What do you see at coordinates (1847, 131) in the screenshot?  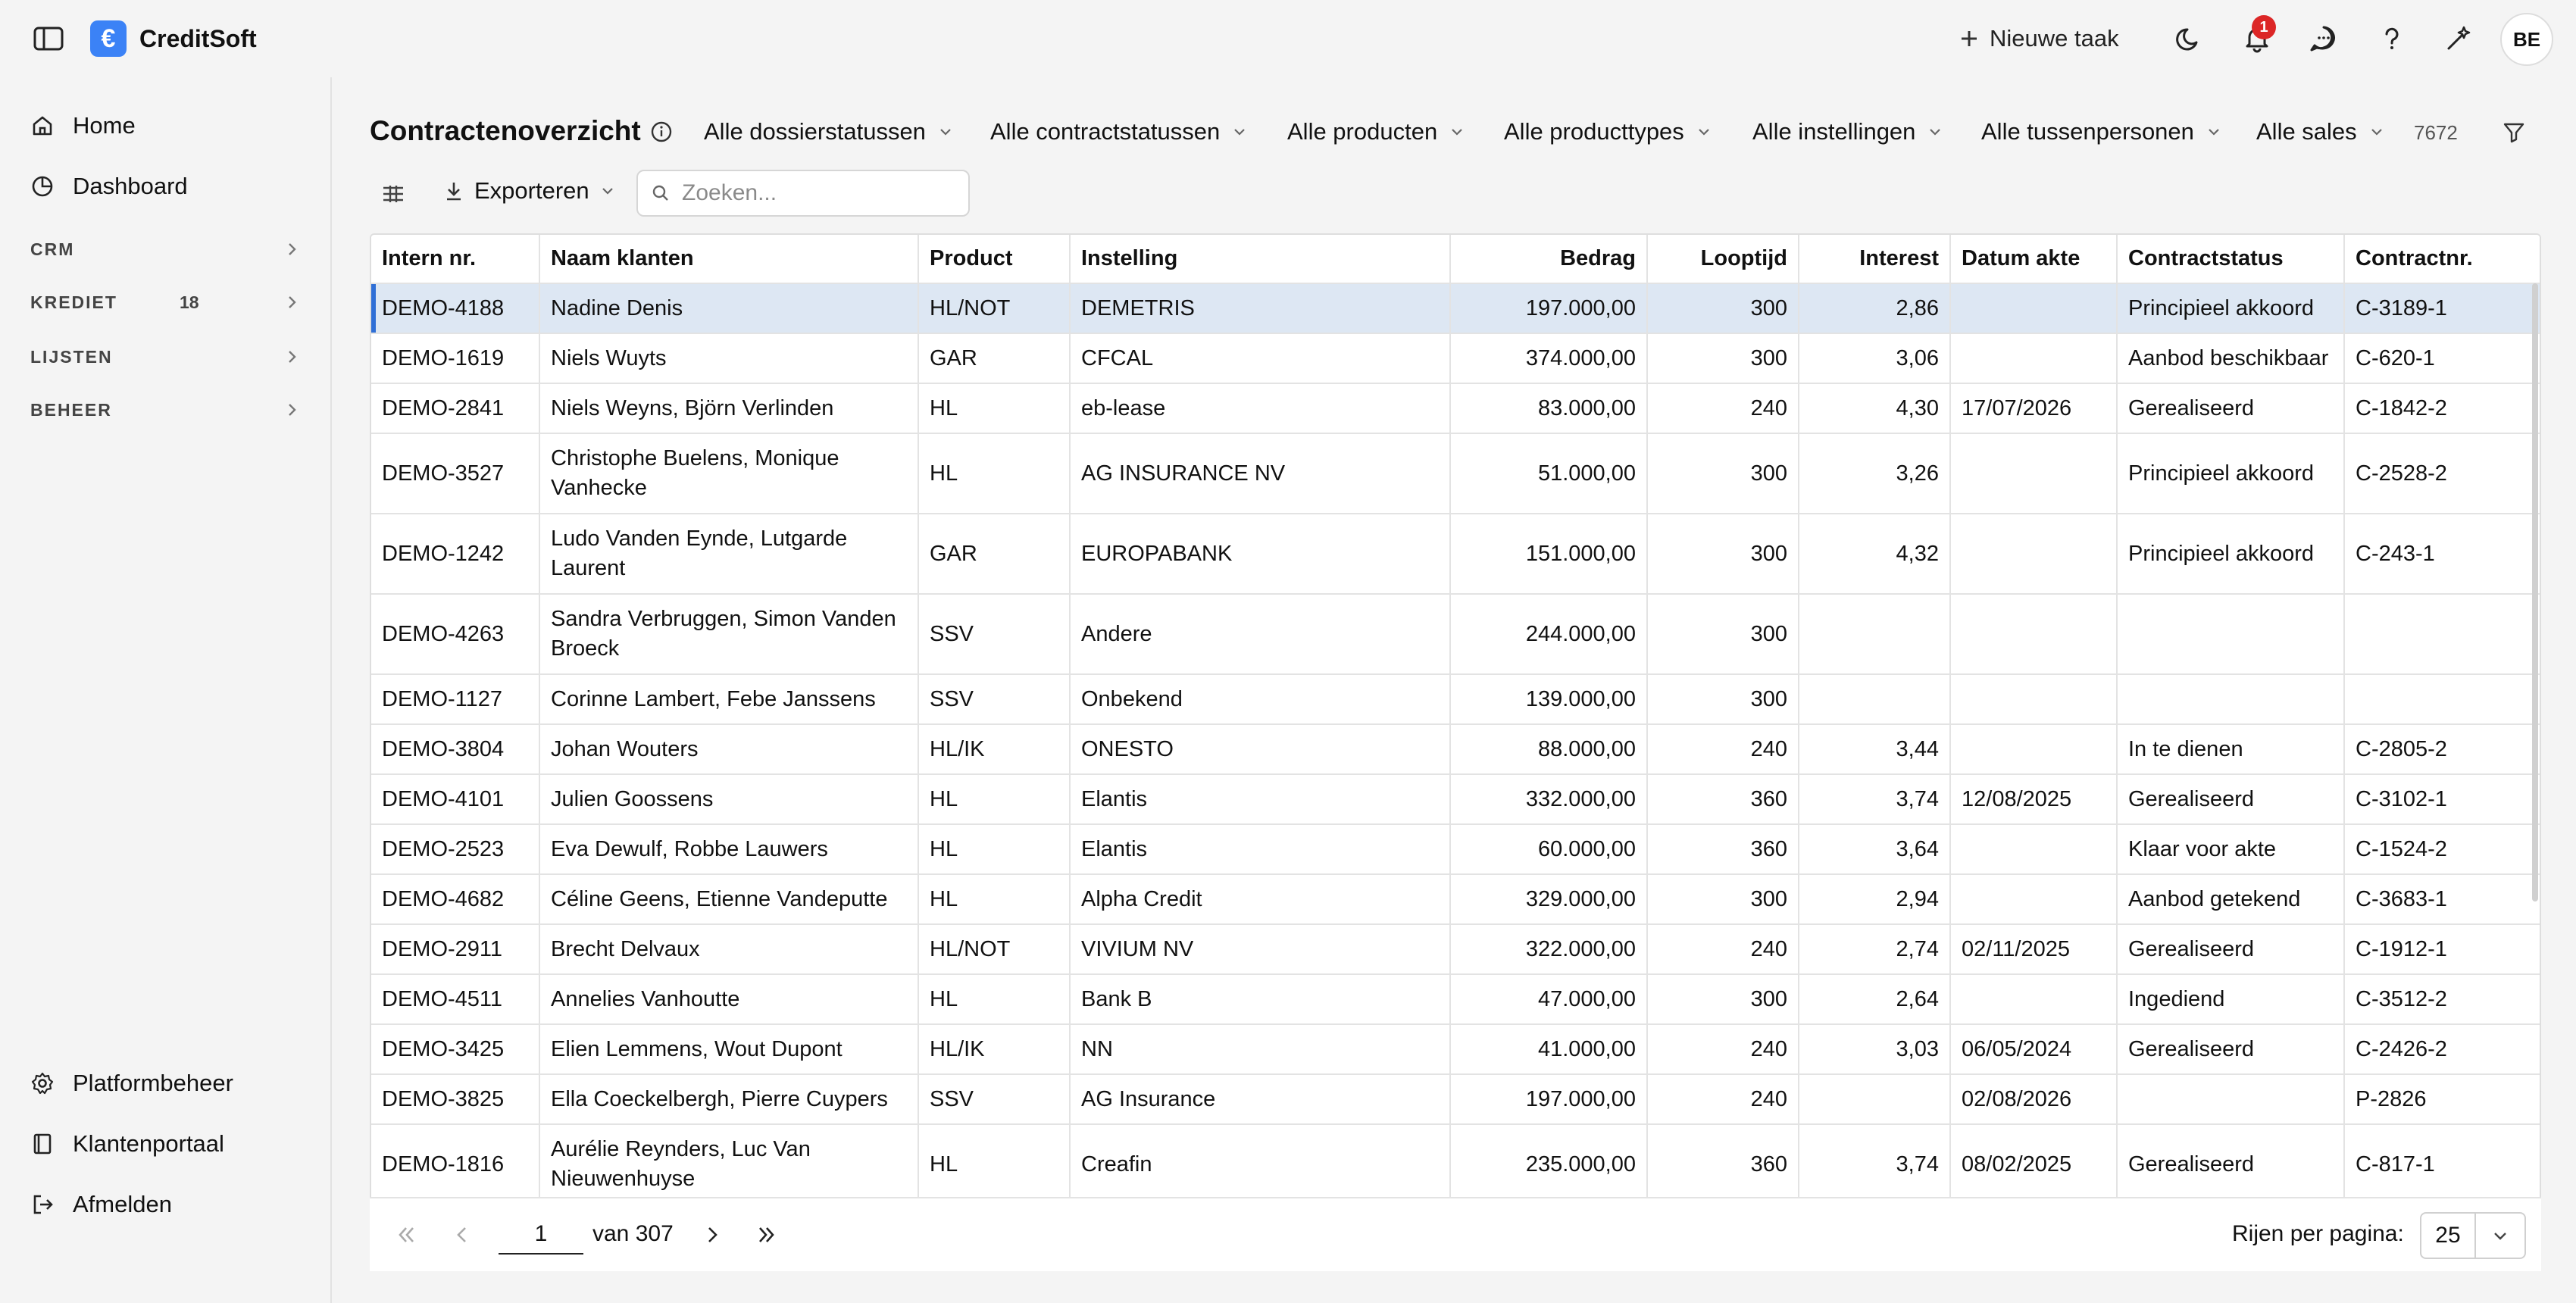 I see `filter-instellingen: Alle instellingen` at bounding box center [1847, 131].